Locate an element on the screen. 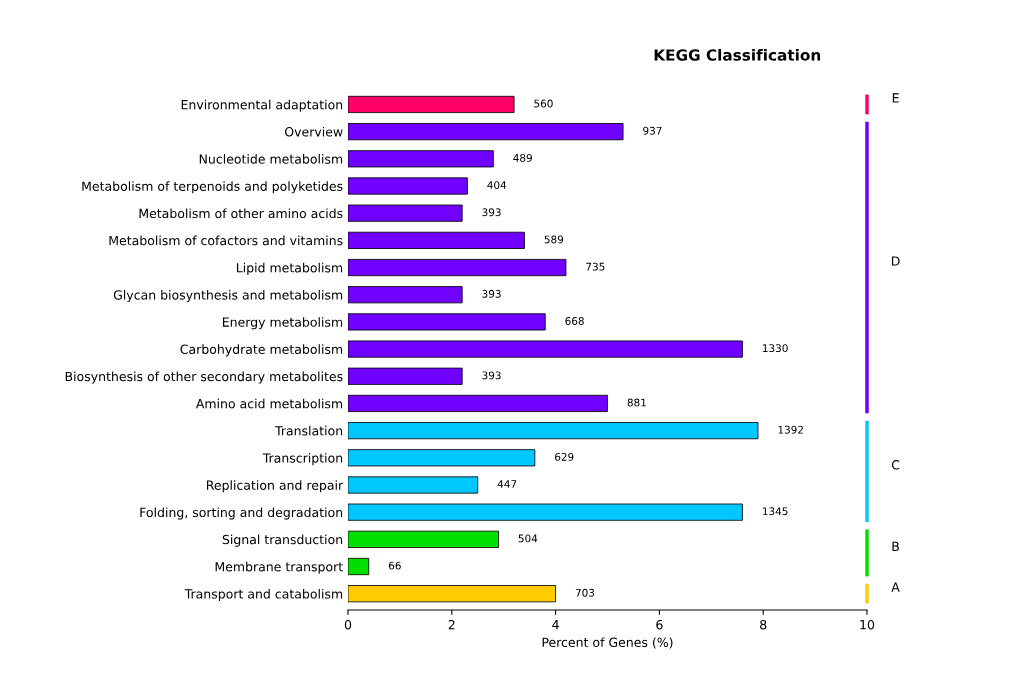 The width and height of the screenshot is (1016, 673). x-tick-label: 6 is located at coordinates (659, 624).